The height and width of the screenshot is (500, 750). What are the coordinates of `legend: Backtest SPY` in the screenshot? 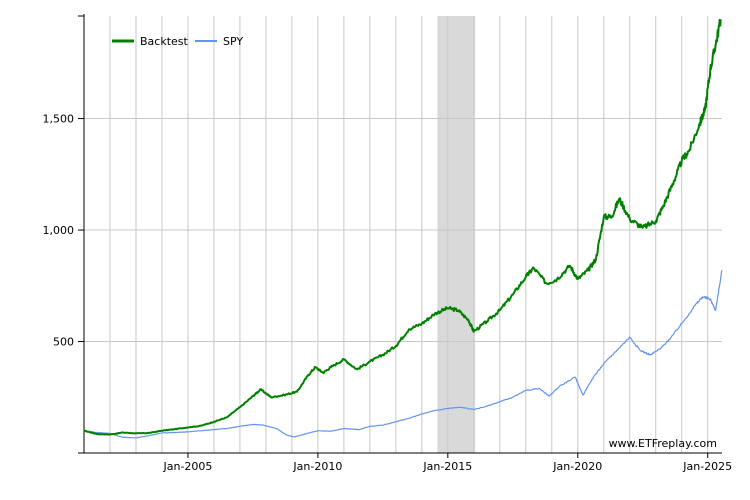 It's located at (177, 41).